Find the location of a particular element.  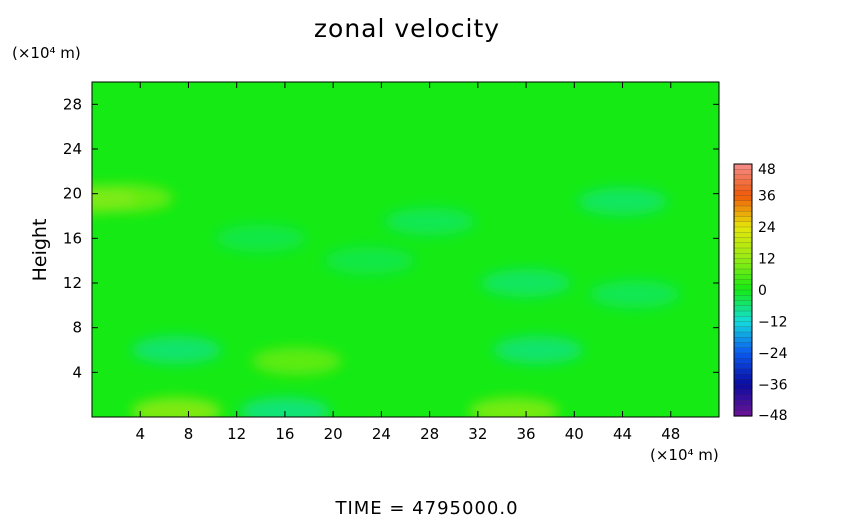

y-tick-label: 12 is located at coordinates (72, 283).